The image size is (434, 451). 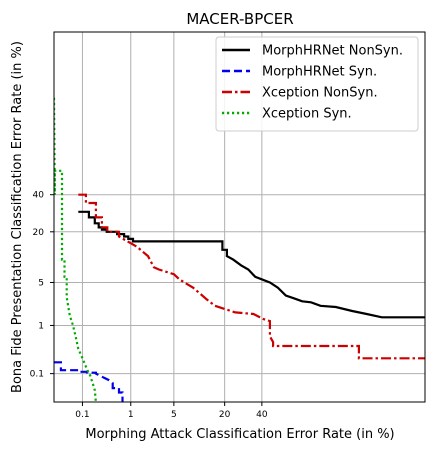 What do you see at coordinates (320, 93) in the screenshot?
I see `legend-label-3: Xception NonSyn.` at bounding box center [320, 93].